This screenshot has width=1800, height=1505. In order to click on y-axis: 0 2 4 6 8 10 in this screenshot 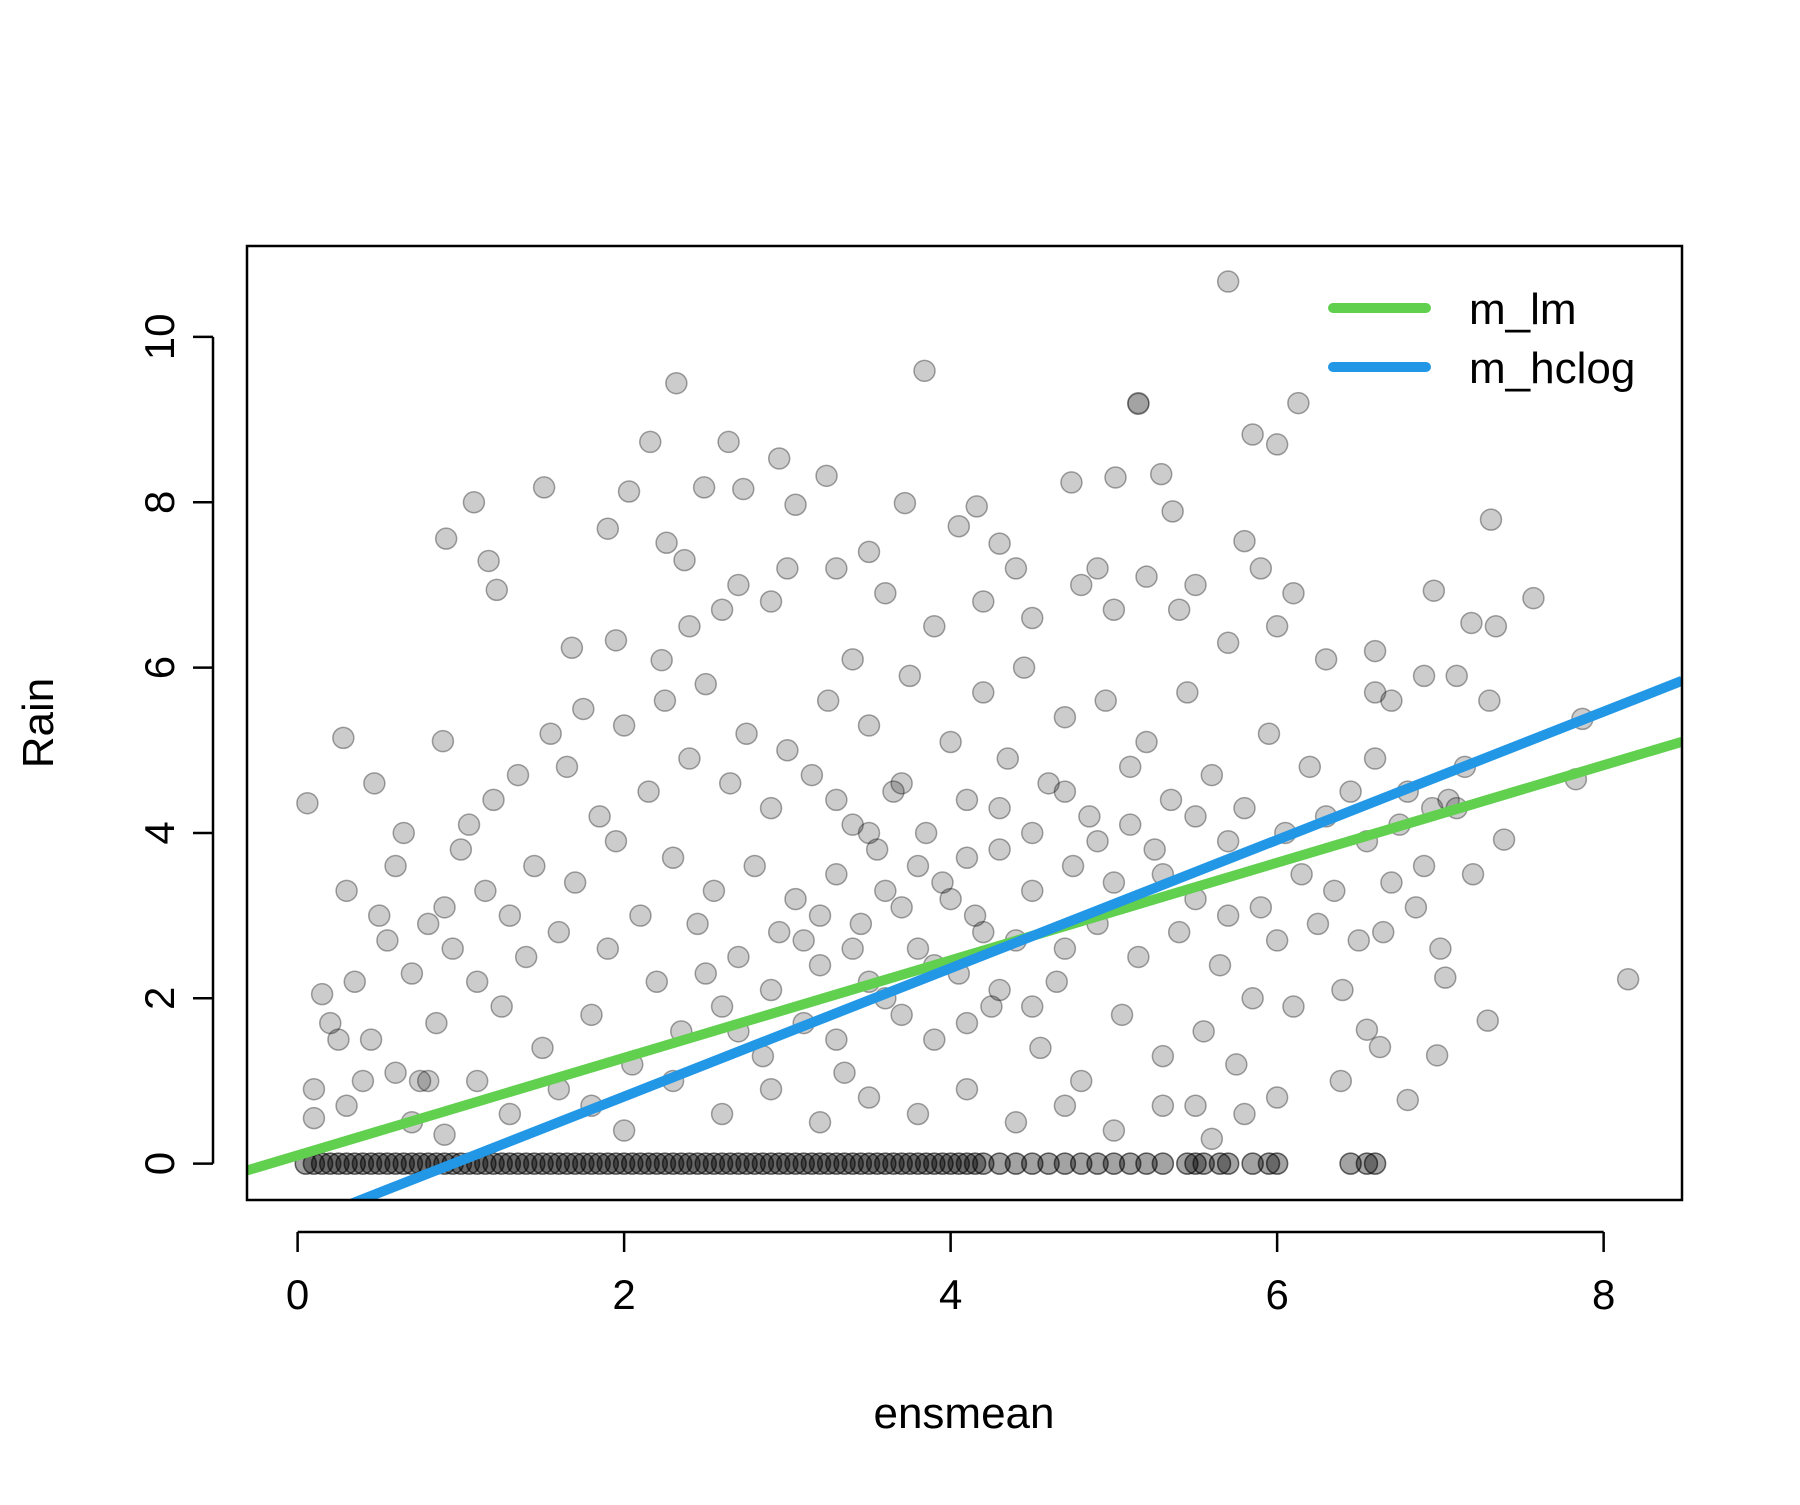, I will do `click(175, 744)`.